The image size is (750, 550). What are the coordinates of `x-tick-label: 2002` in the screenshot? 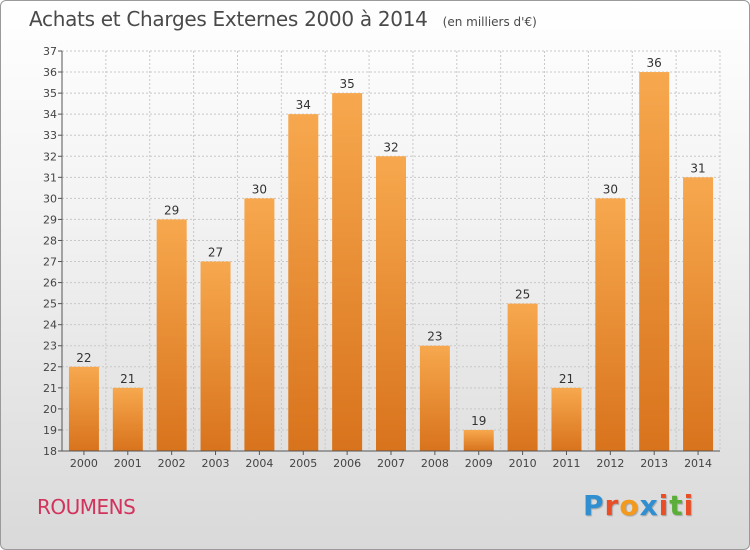 It's located at (172, 463).